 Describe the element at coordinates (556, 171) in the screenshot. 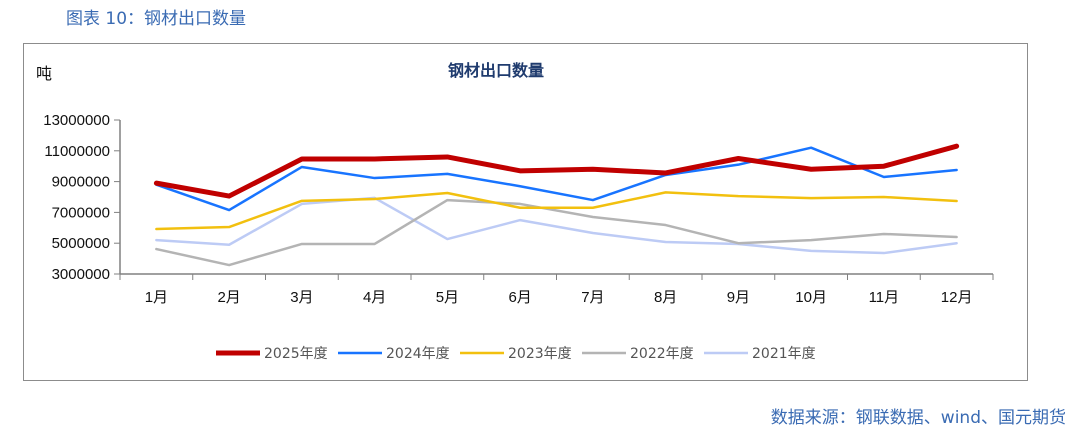

I see `series-line-2025年度` at that location.